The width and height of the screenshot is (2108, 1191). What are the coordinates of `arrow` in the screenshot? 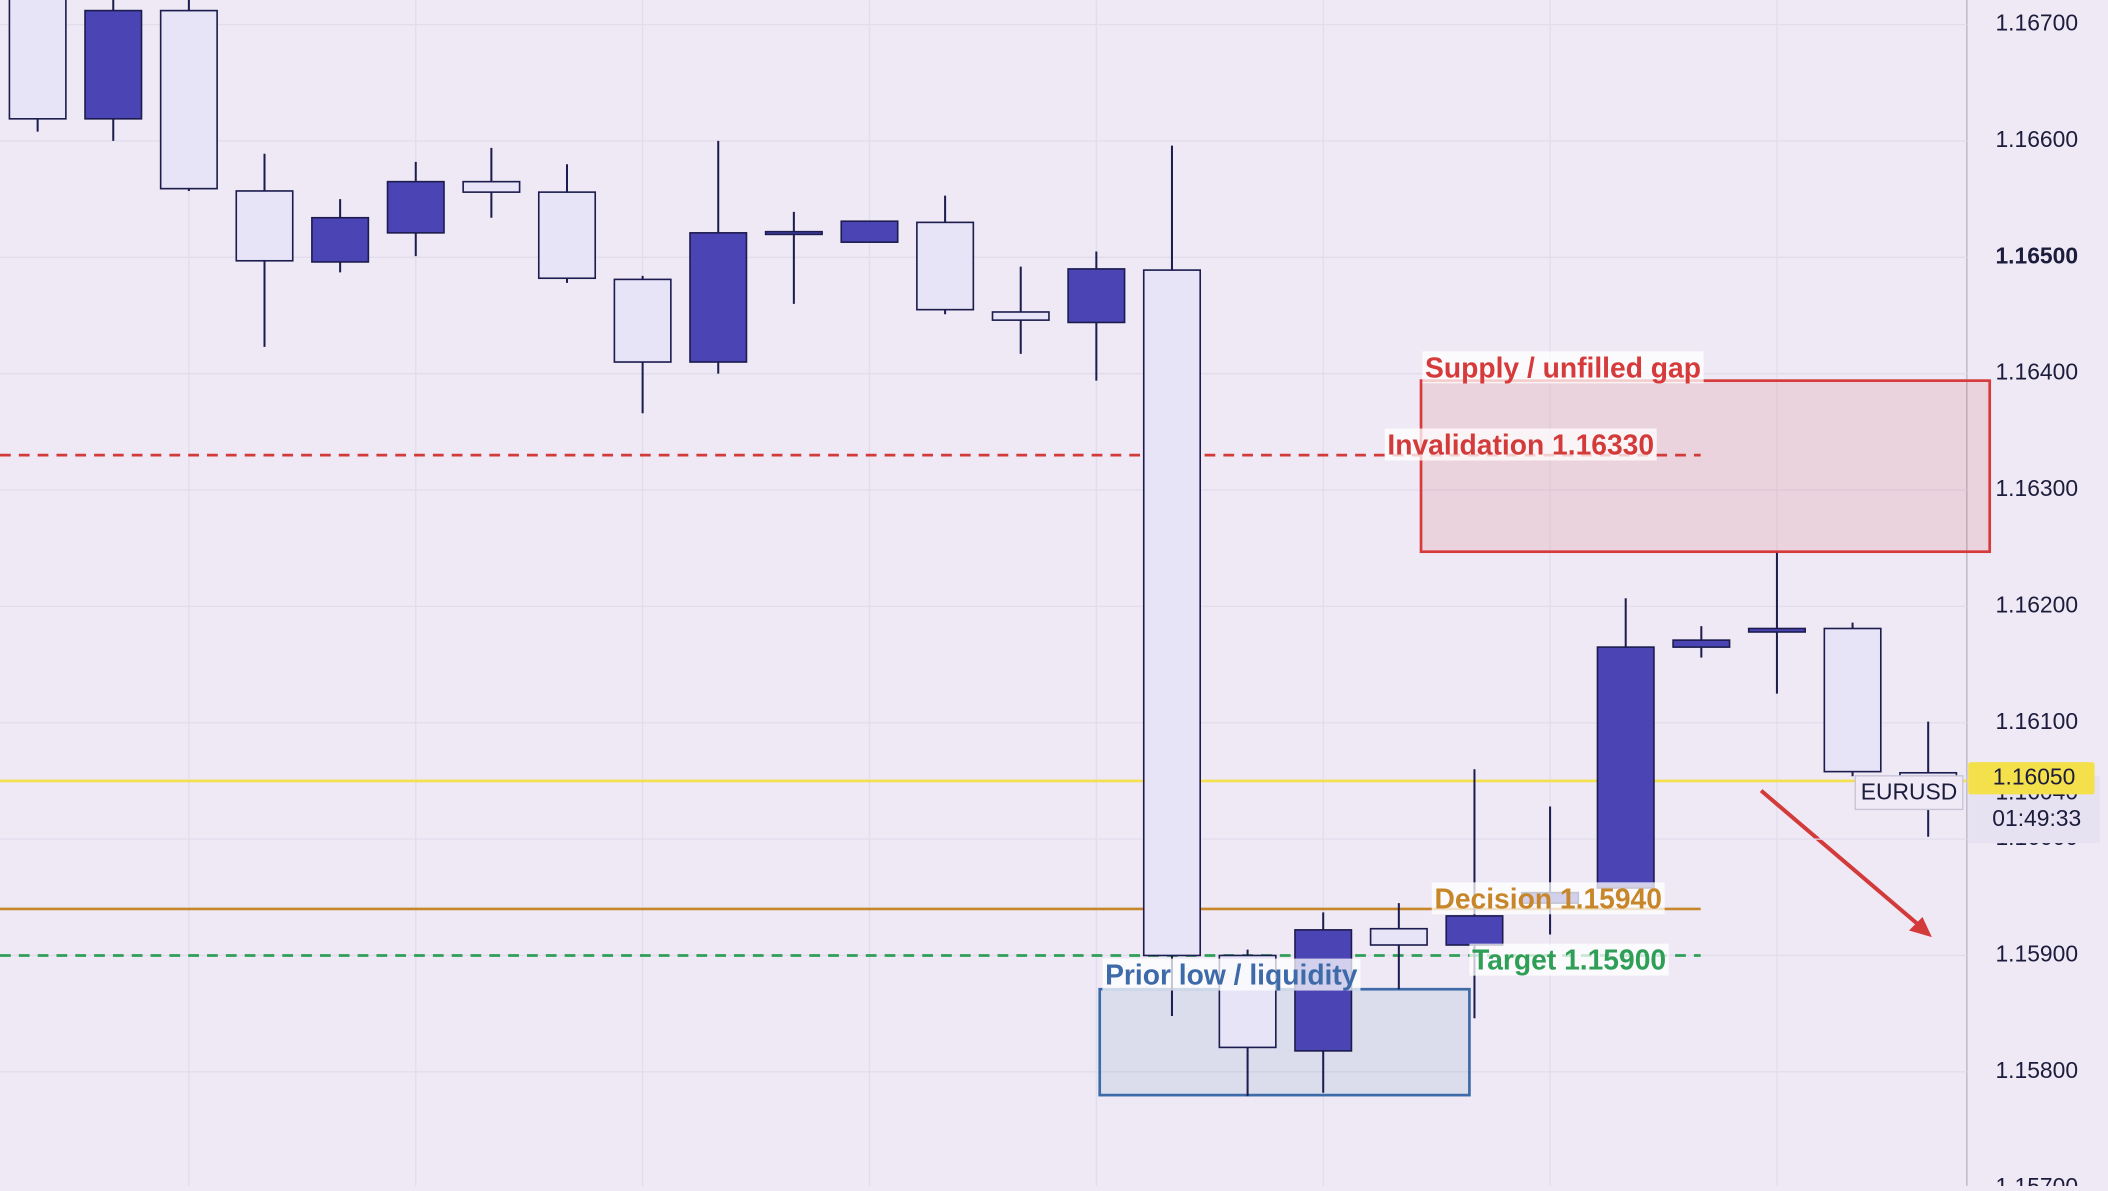 It's located at (1843, 860).